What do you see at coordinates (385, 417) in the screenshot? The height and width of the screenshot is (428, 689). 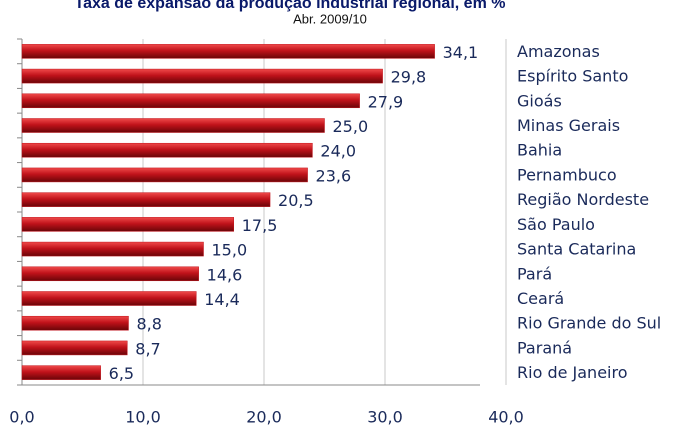 I see `x-tick-label: 30,0` at bounding box center [385, 417].